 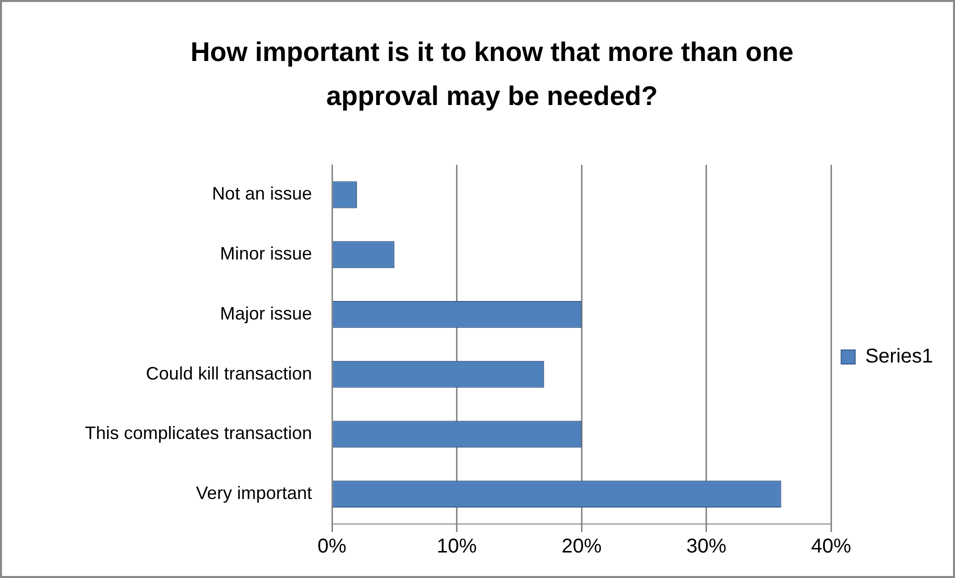 I want to click on x-tick-label: 30%, so click(x=706, y=547).